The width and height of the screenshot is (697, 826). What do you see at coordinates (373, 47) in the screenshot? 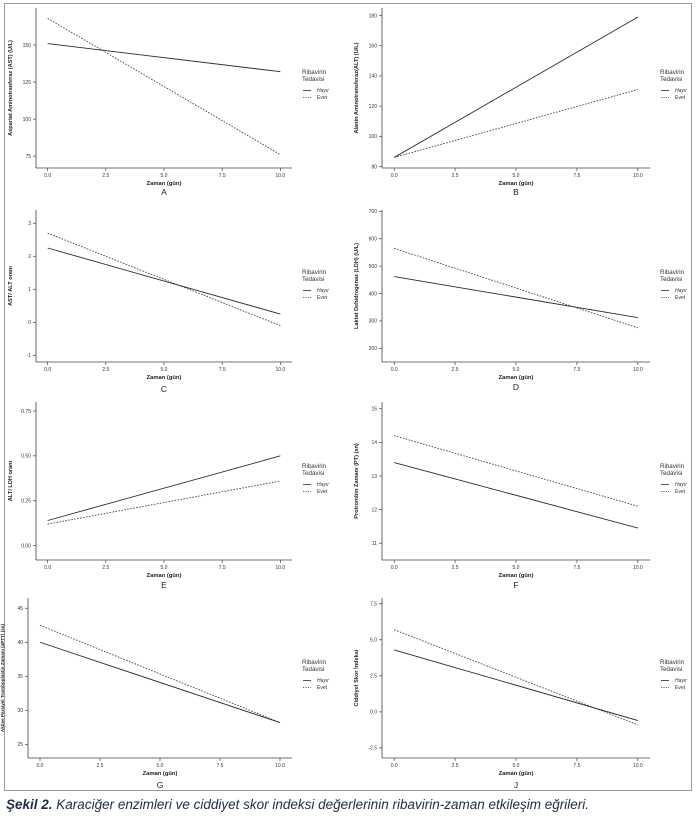
I see `y-tick-label: 160` at bounding box center [373, 47].